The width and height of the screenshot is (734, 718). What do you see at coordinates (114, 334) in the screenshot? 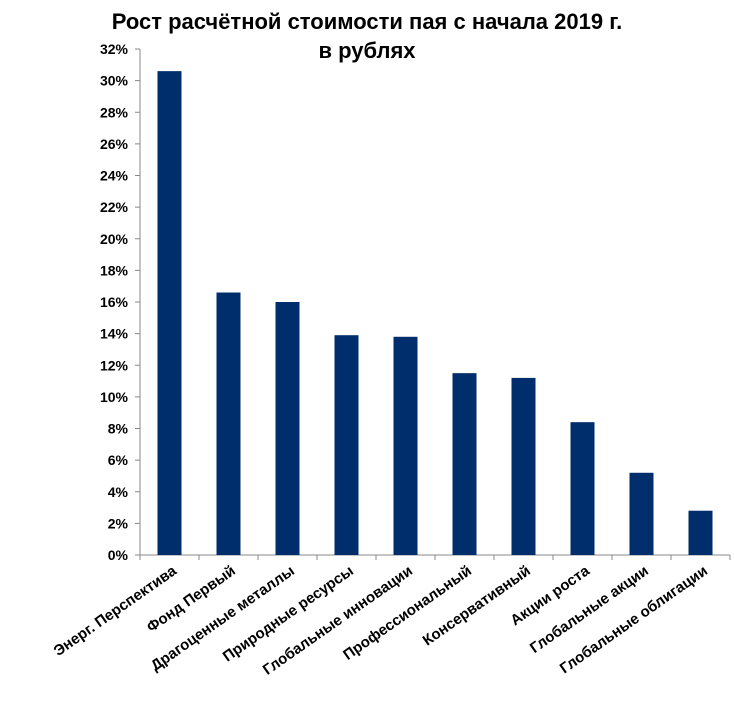
I see `y-tick-label: 14%` at bounding box center [114, 334].